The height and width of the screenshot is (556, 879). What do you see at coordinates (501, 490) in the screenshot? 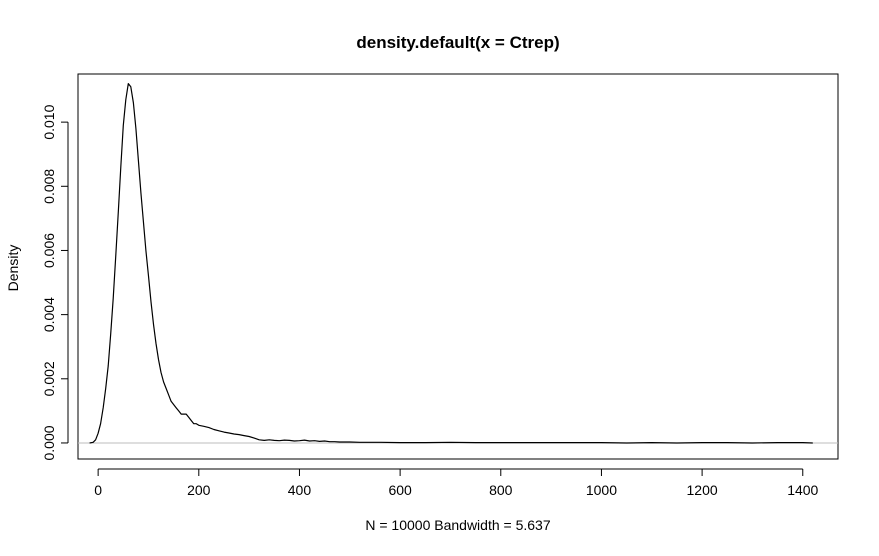
I see `x-tick-label: 800` at bounding box center [501, 490].